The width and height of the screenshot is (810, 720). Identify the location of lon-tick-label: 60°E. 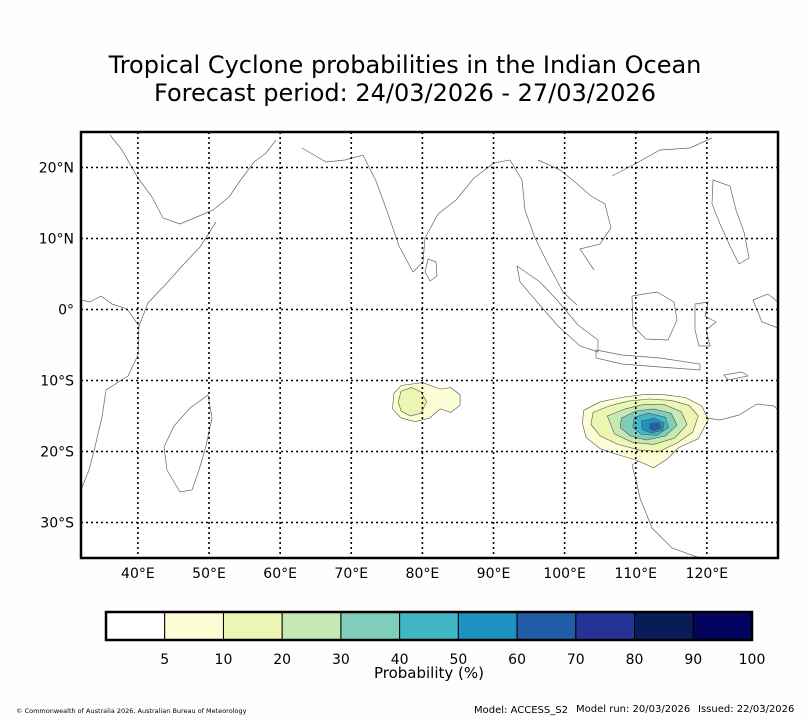
(280, 574).